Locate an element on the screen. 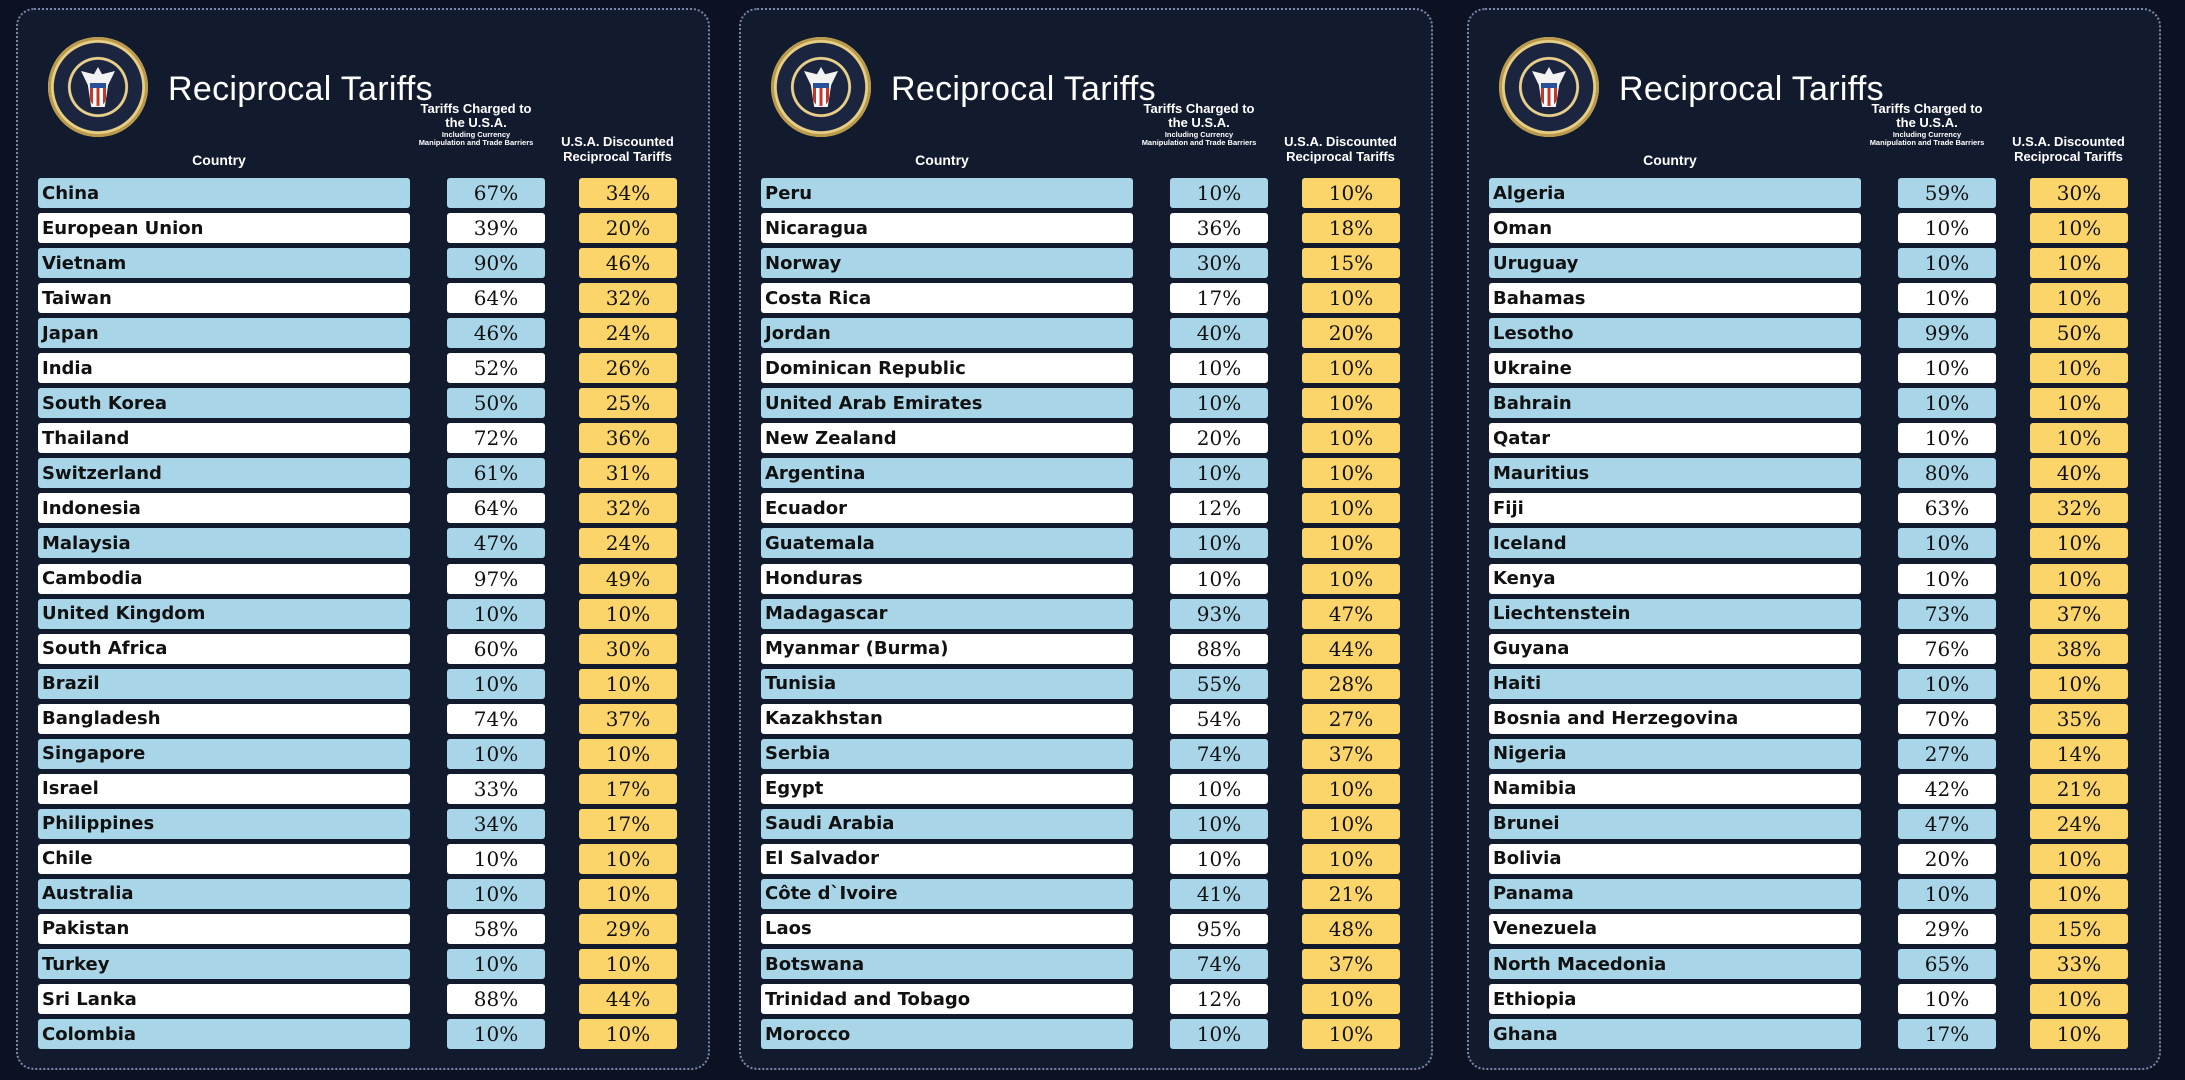 The image size is (2185, 1080). country-cell: Bangladesh is located at coordinates (224, 718).